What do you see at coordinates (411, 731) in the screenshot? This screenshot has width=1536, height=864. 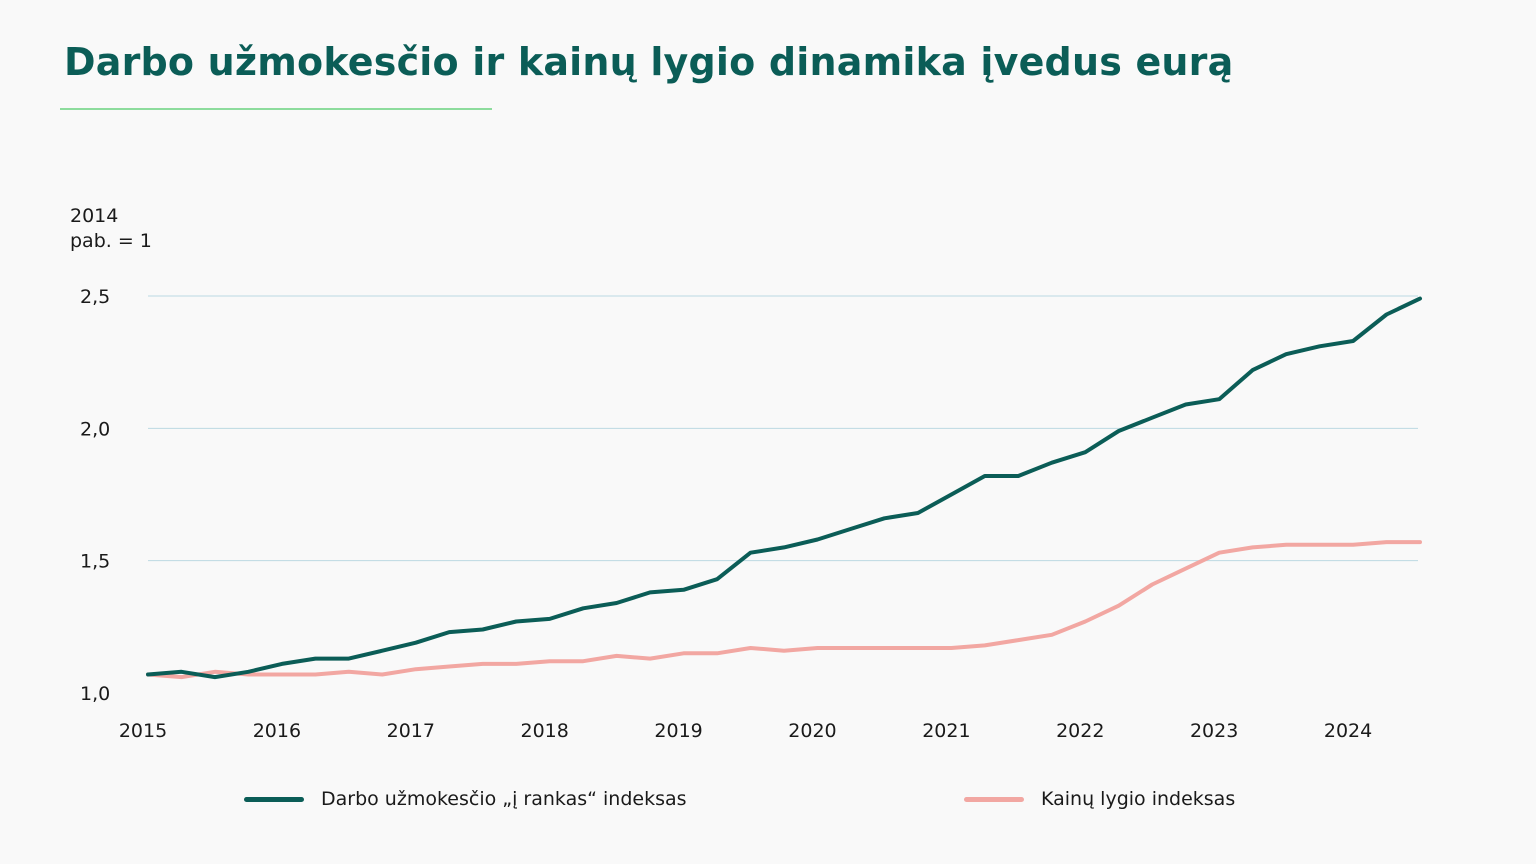 I see `x-tick-label: 2017` at bounding box center [411, 731].